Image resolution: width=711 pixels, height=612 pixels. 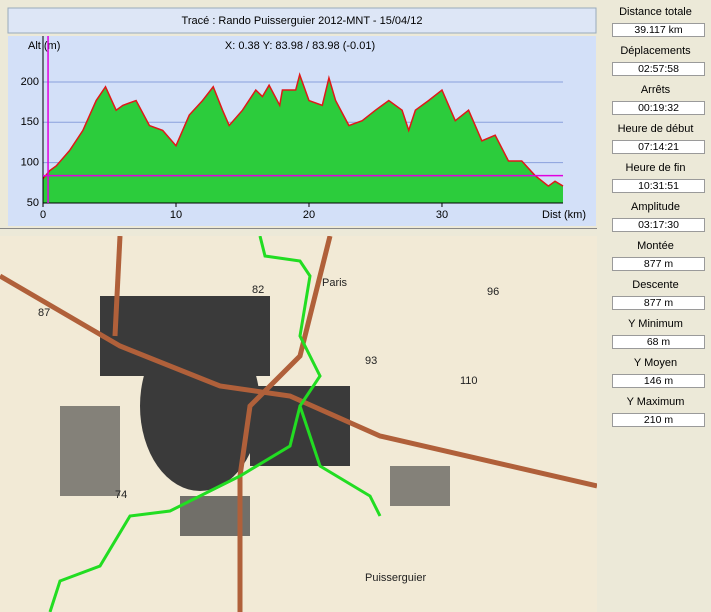 What do you see at coordinates (44, 313) in the screenshot?
I see `map-label: 87` at bounding box center [44, 313].